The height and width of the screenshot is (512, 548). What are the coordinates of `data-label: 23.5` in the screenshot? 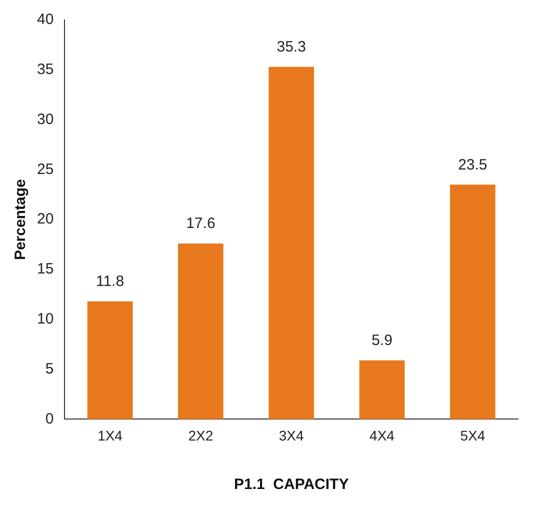 It's located at (473, 165).